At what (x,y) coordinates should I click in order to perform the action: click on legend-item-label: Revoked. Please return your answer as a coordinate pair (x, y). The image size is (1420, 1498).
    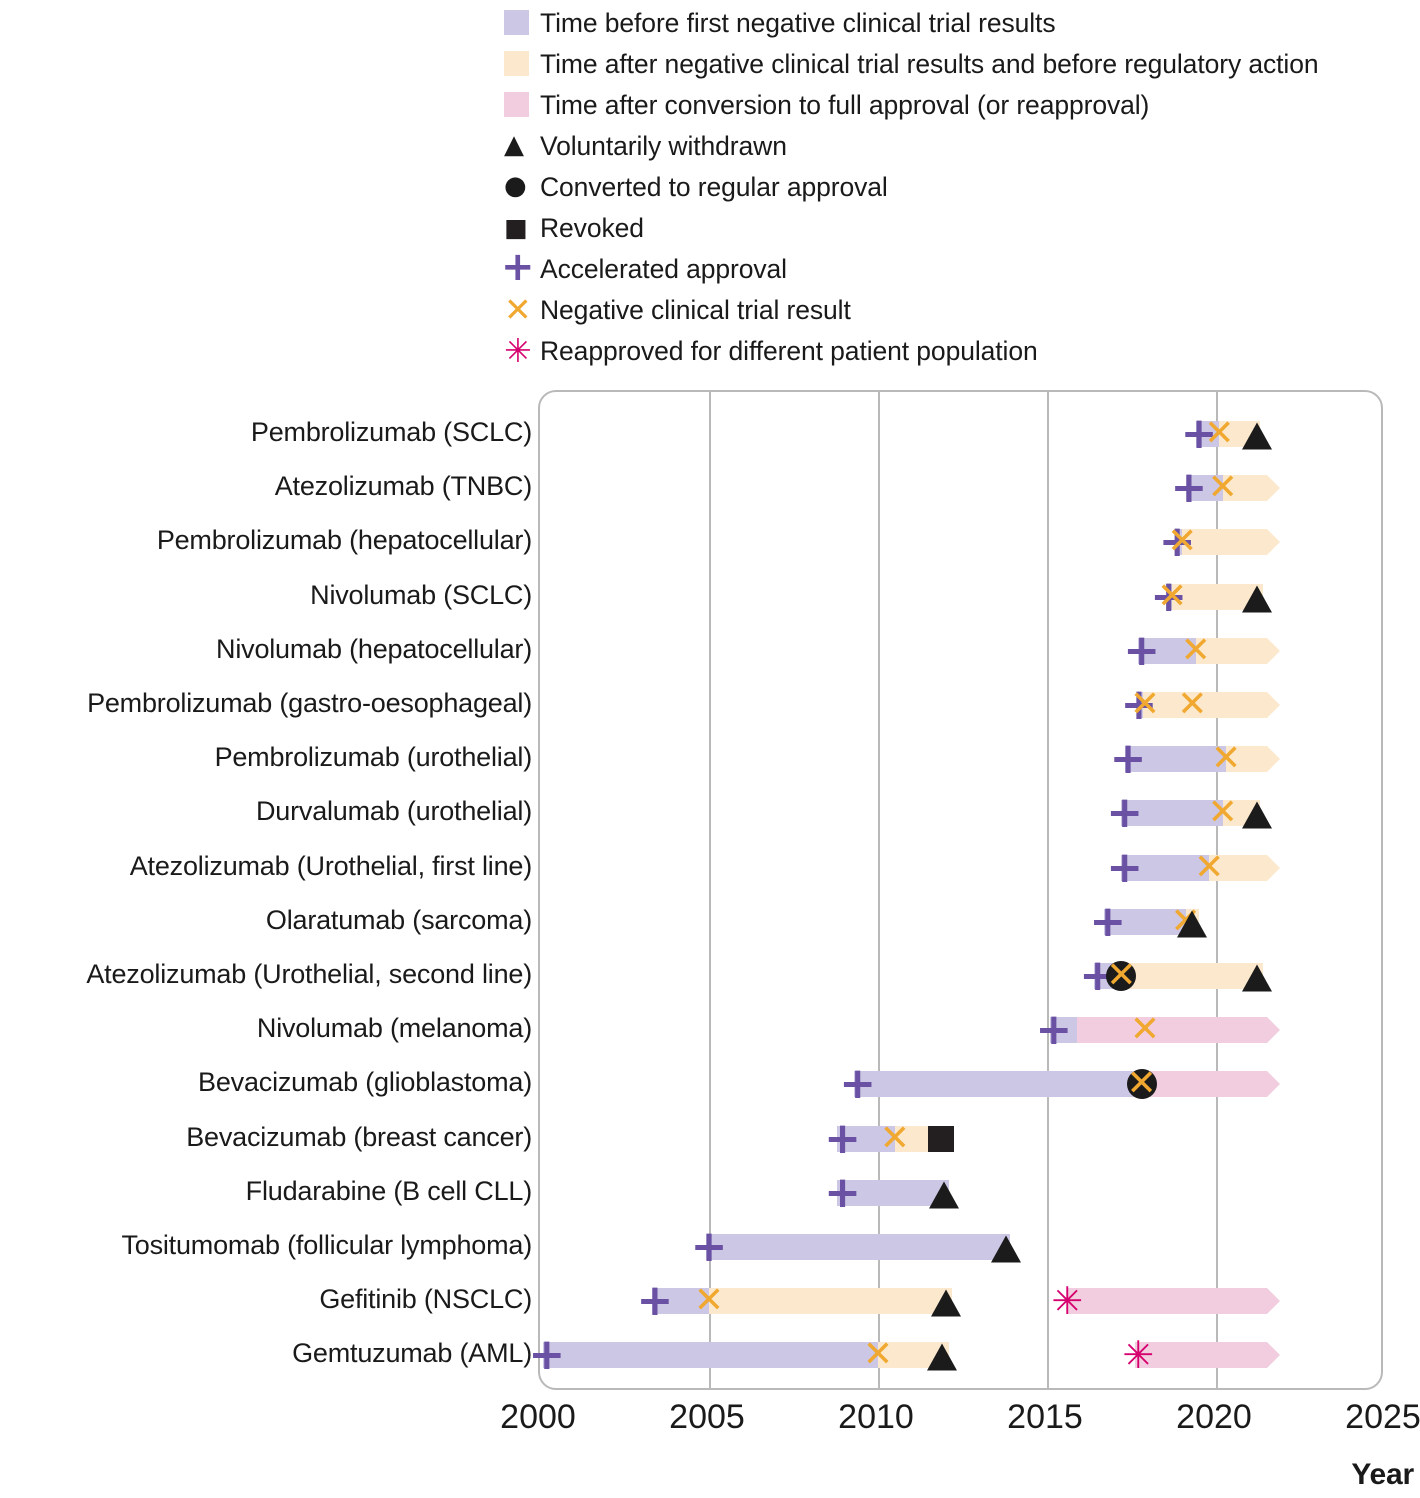
    Looking at the image, I should click on (592, 227).